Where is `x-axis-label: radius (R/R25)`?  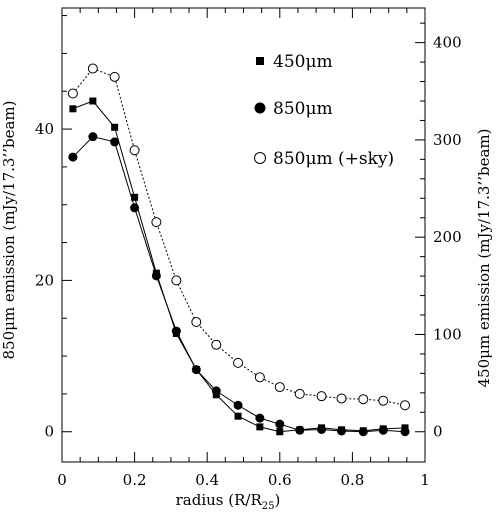 x-axis-label: radius (R/R25) is located at coordinates (228, 501).